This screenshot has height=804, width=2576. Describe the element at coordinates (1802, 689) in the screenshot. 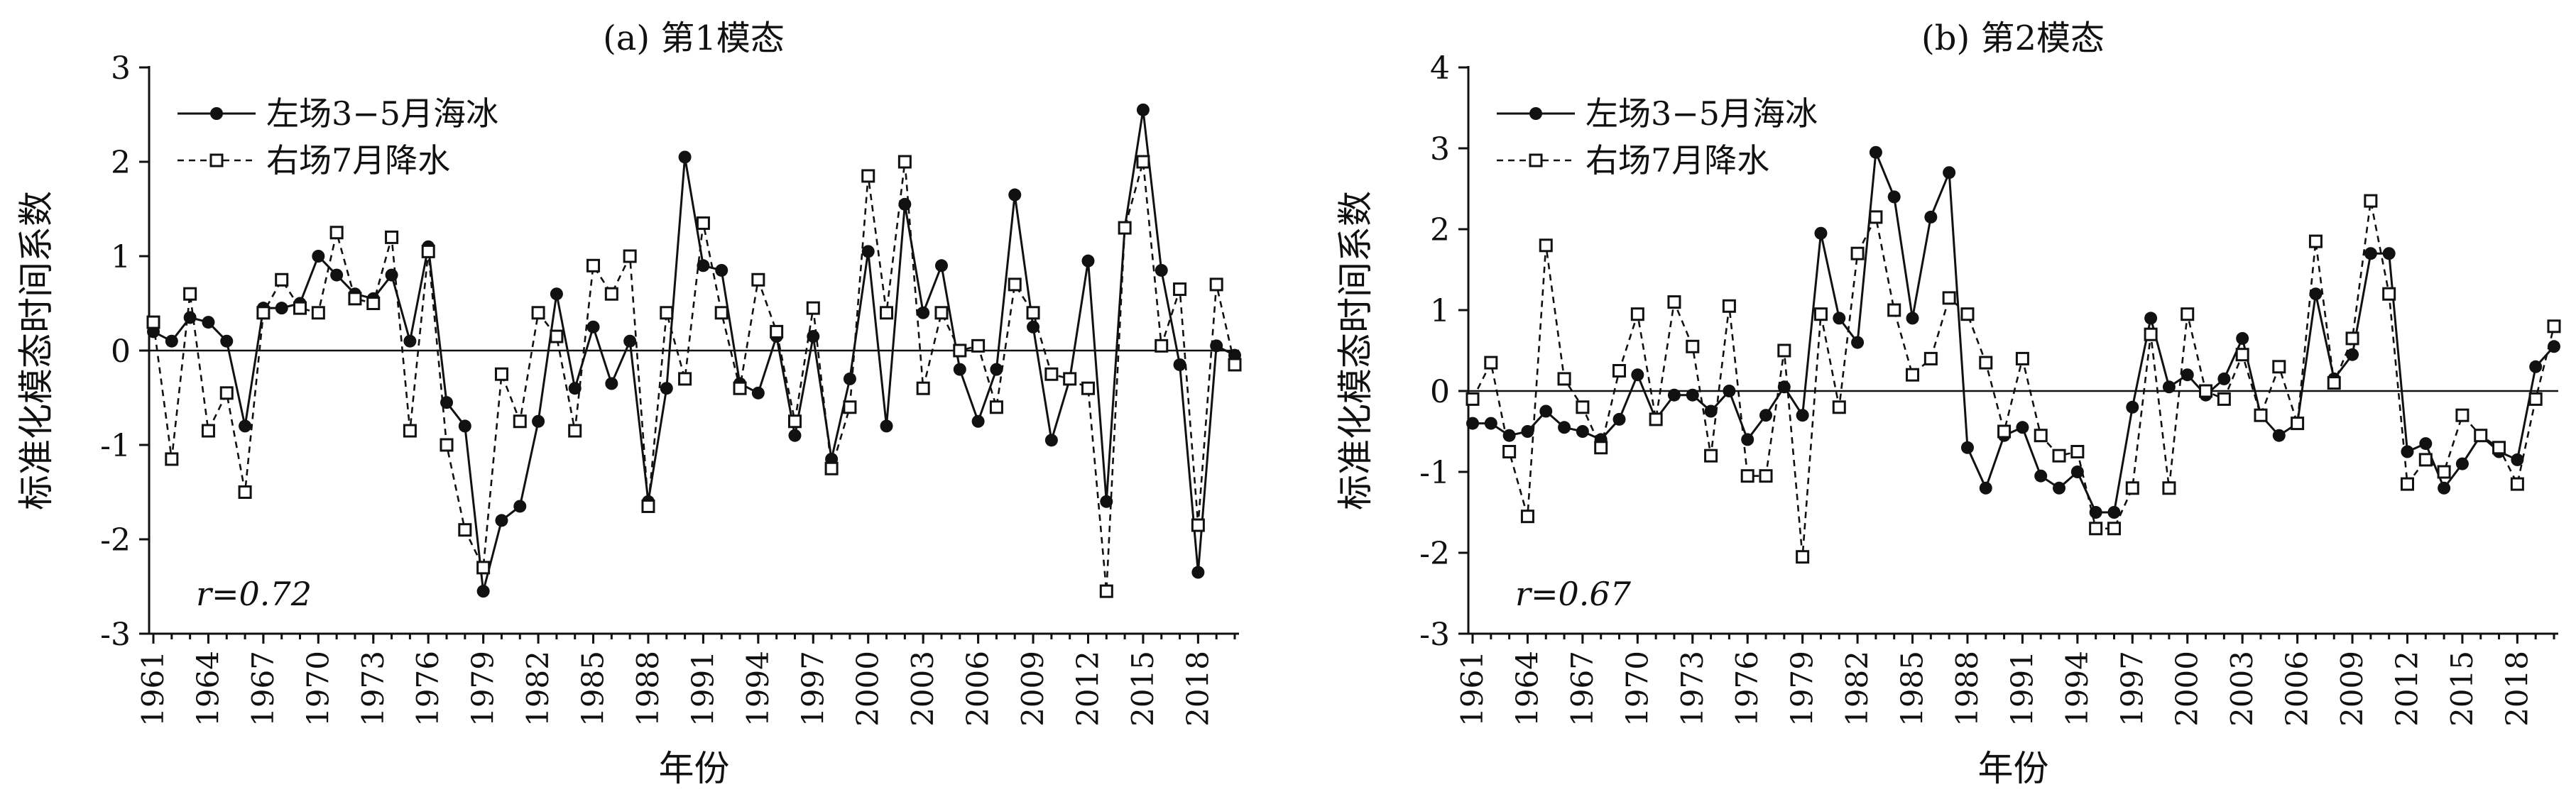

I see `x-tick-label: 1979` at that location.